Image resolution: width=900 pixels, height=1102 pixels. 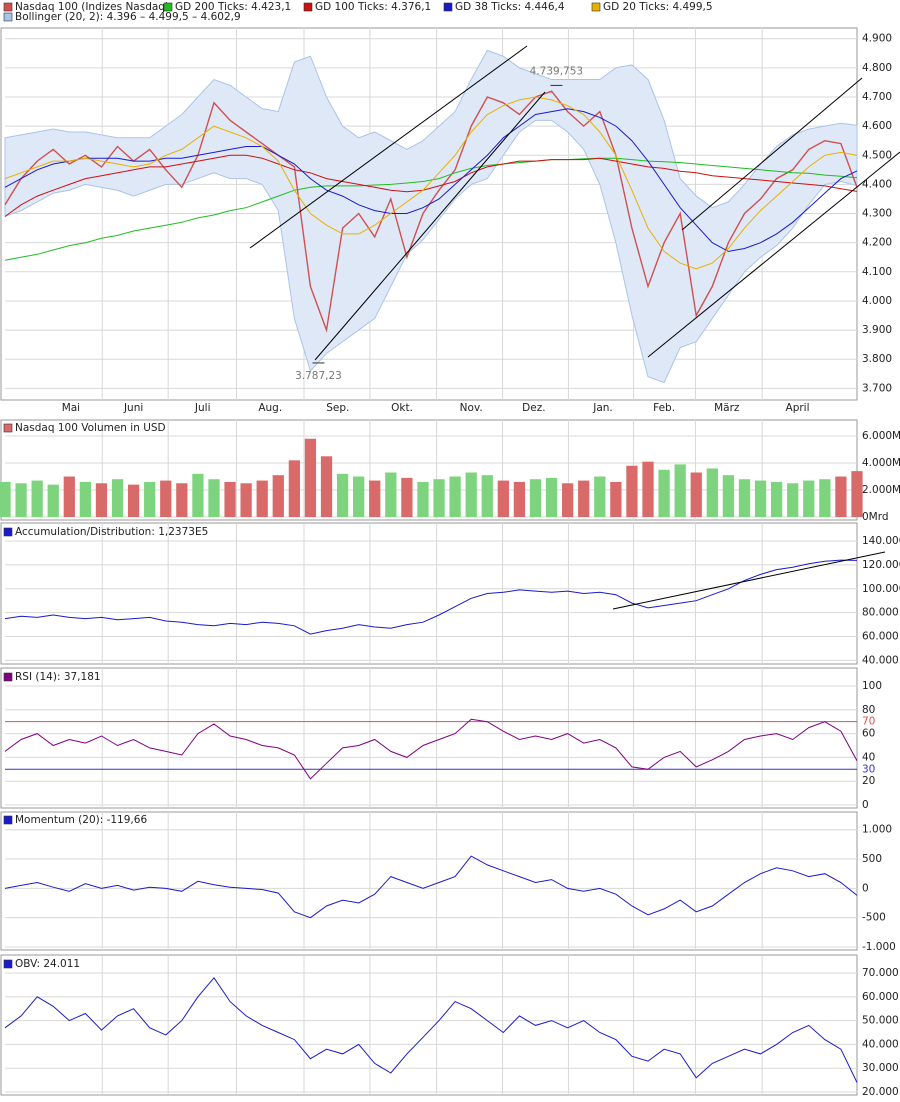 What do you see at coordinates (868, 734) in the screenshot?
I see `y-tick-label: 60` at bounding box center [868, 734].